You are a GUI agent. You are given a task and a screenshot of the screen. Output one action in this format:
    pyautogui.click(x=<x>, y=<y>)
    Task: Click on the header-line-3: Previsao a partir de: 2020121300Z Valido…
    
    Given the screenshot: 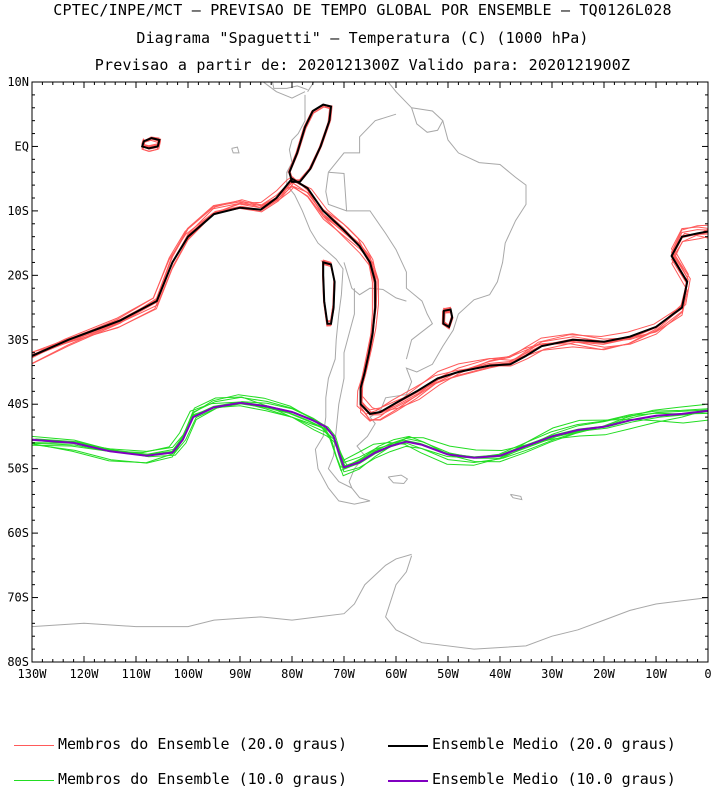 What is the action you would take?
    pyautogui.click(x=362, y=65)
    